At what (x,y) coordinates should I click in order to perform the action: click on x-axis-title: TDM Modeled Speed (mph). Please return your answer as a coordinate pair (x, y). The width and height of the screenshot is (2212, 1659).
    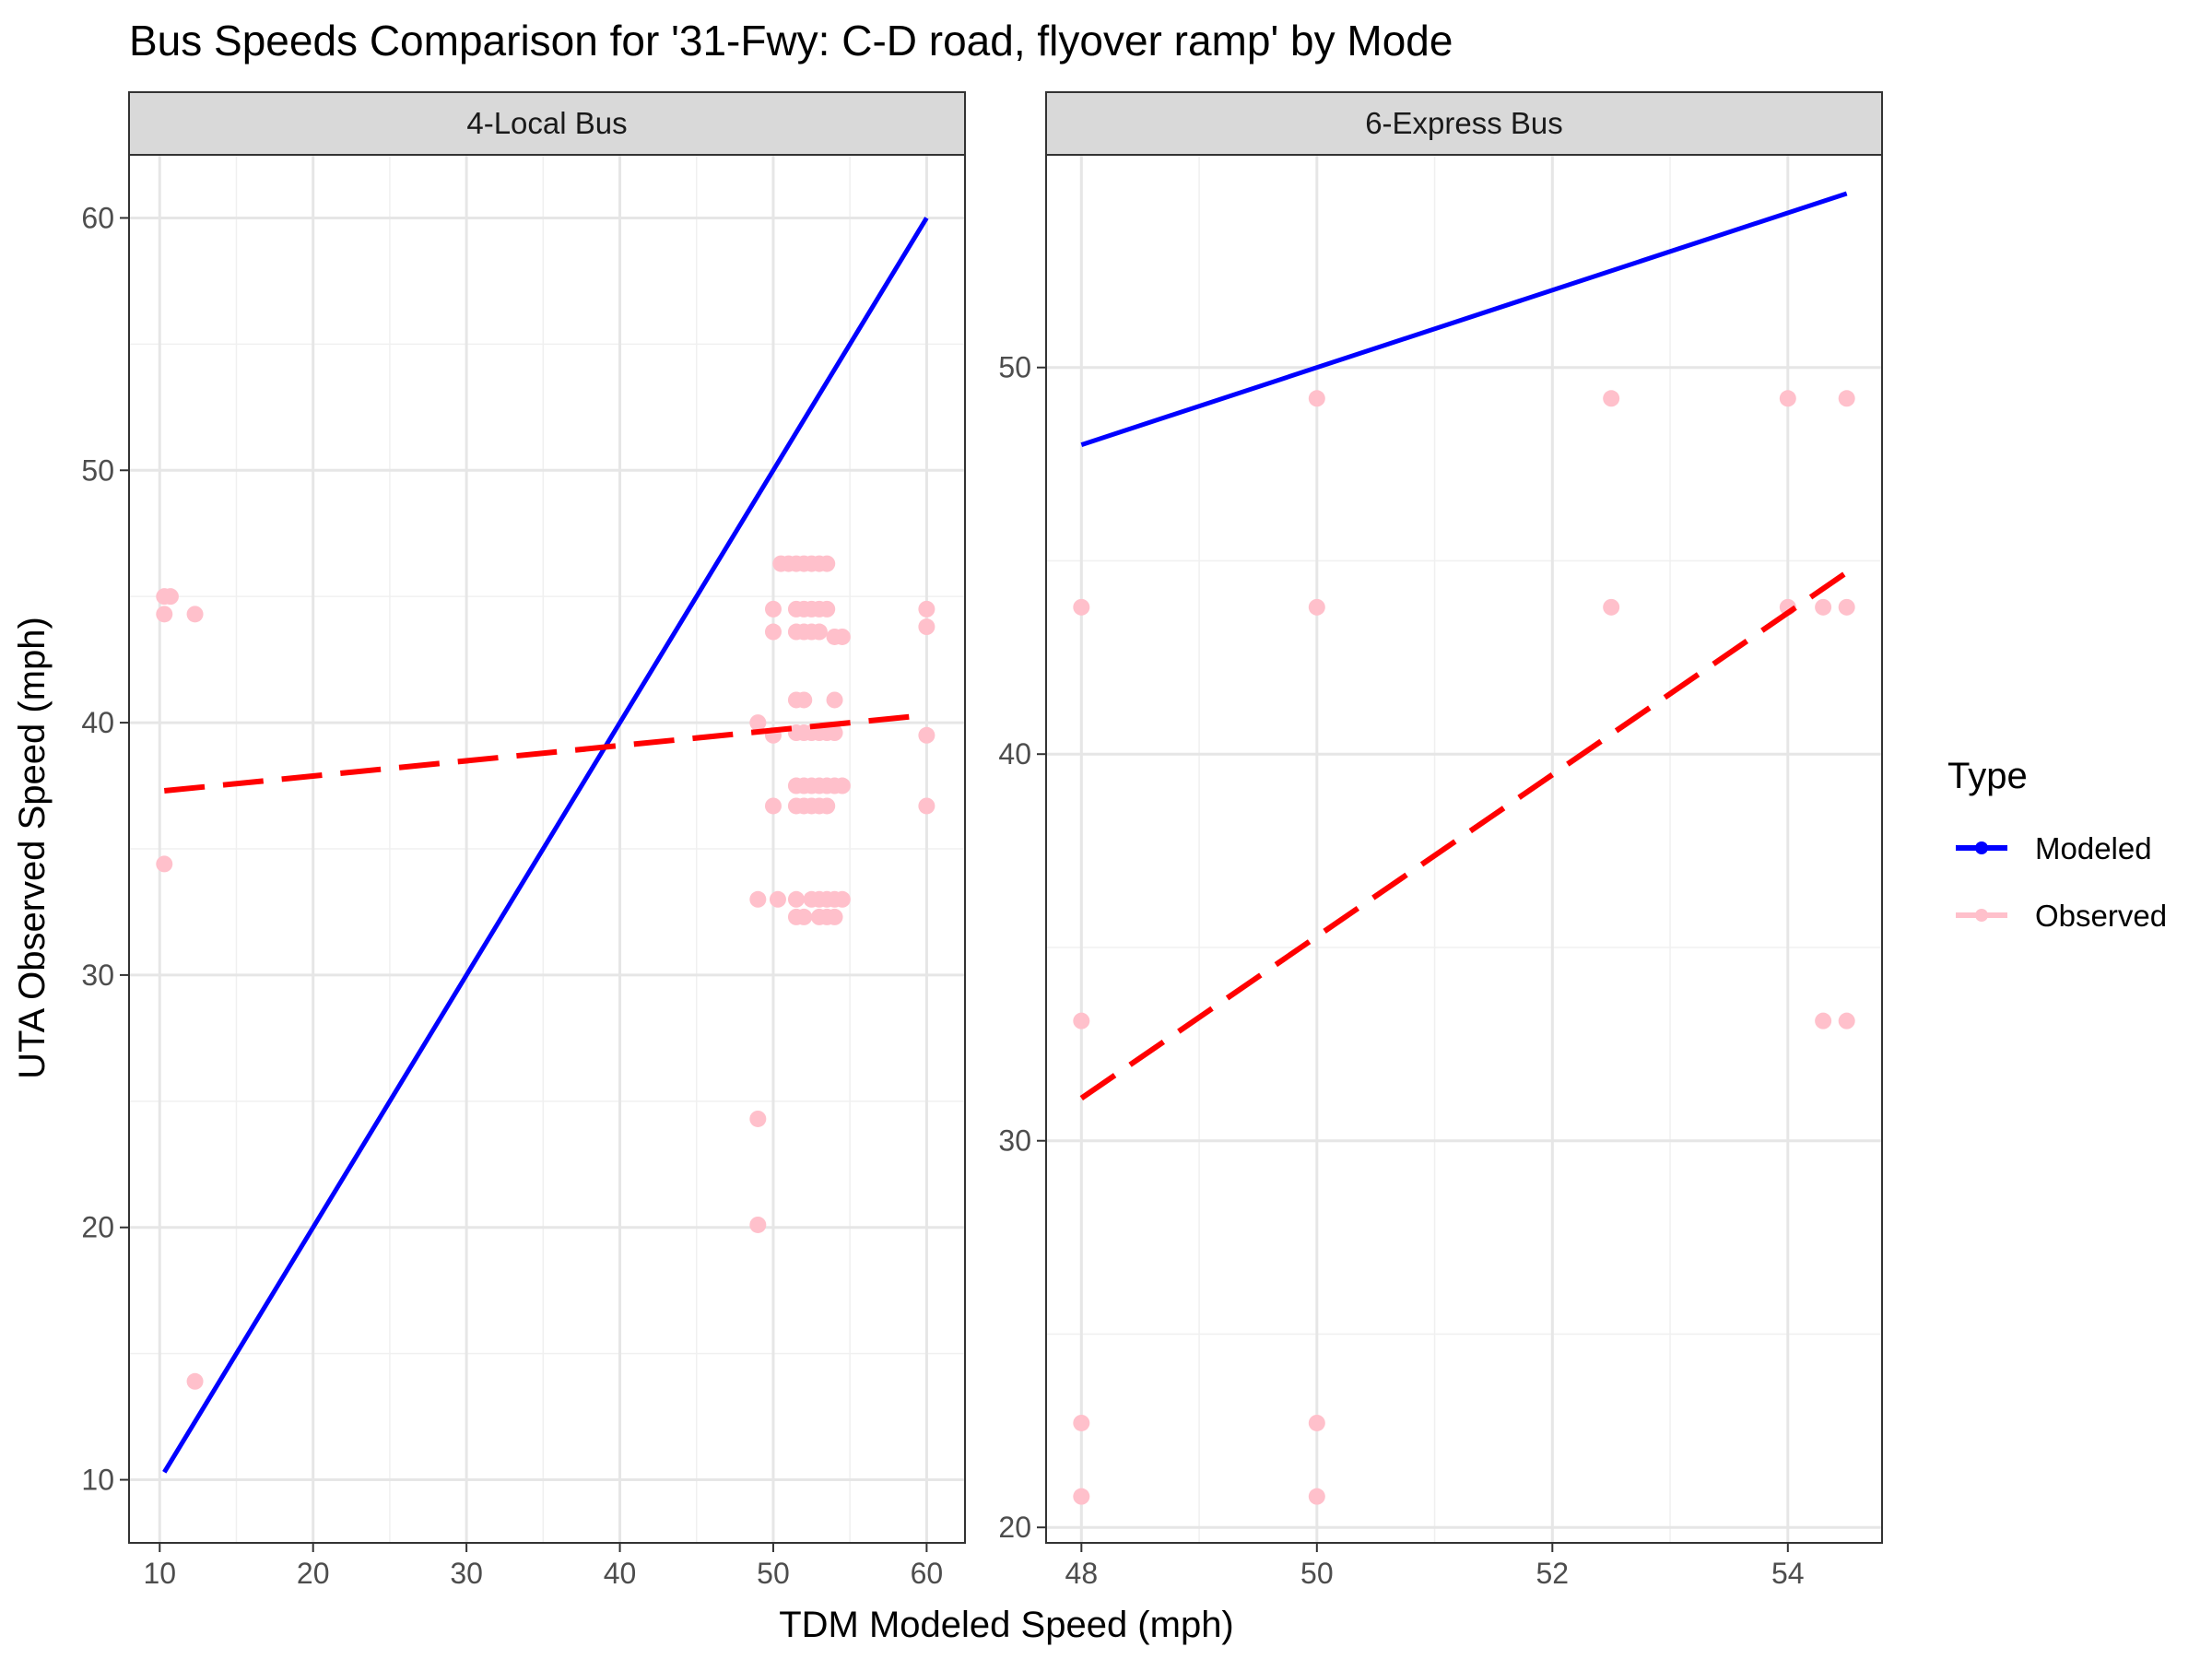
    Looking at the image, I should click on (1006, 1625).